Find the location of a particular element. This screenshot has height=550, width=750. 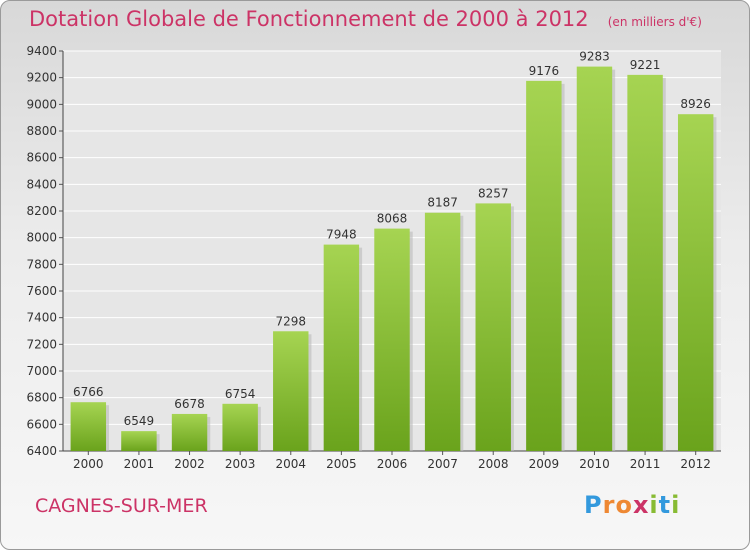

x-tick-label: 2011 is located at coordinates (645, 464).